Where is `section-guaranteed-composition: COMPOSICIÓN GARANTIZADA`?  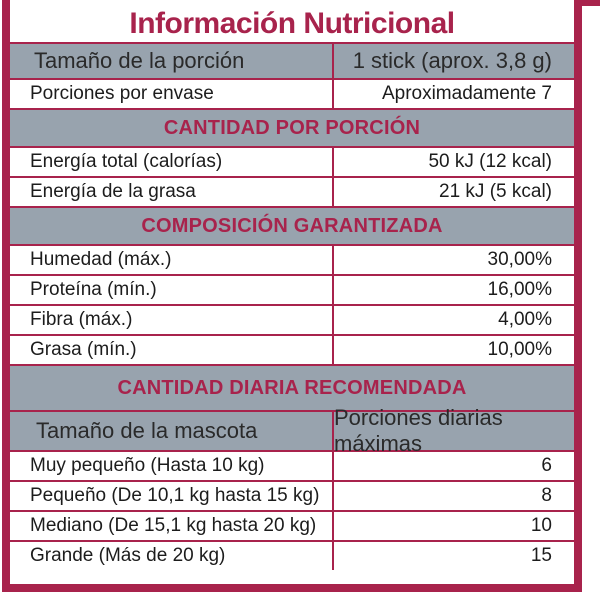 section-guaranteed-composition: COMPOSICIÓN GARANTIZADA is located at coordinates (292, 225).